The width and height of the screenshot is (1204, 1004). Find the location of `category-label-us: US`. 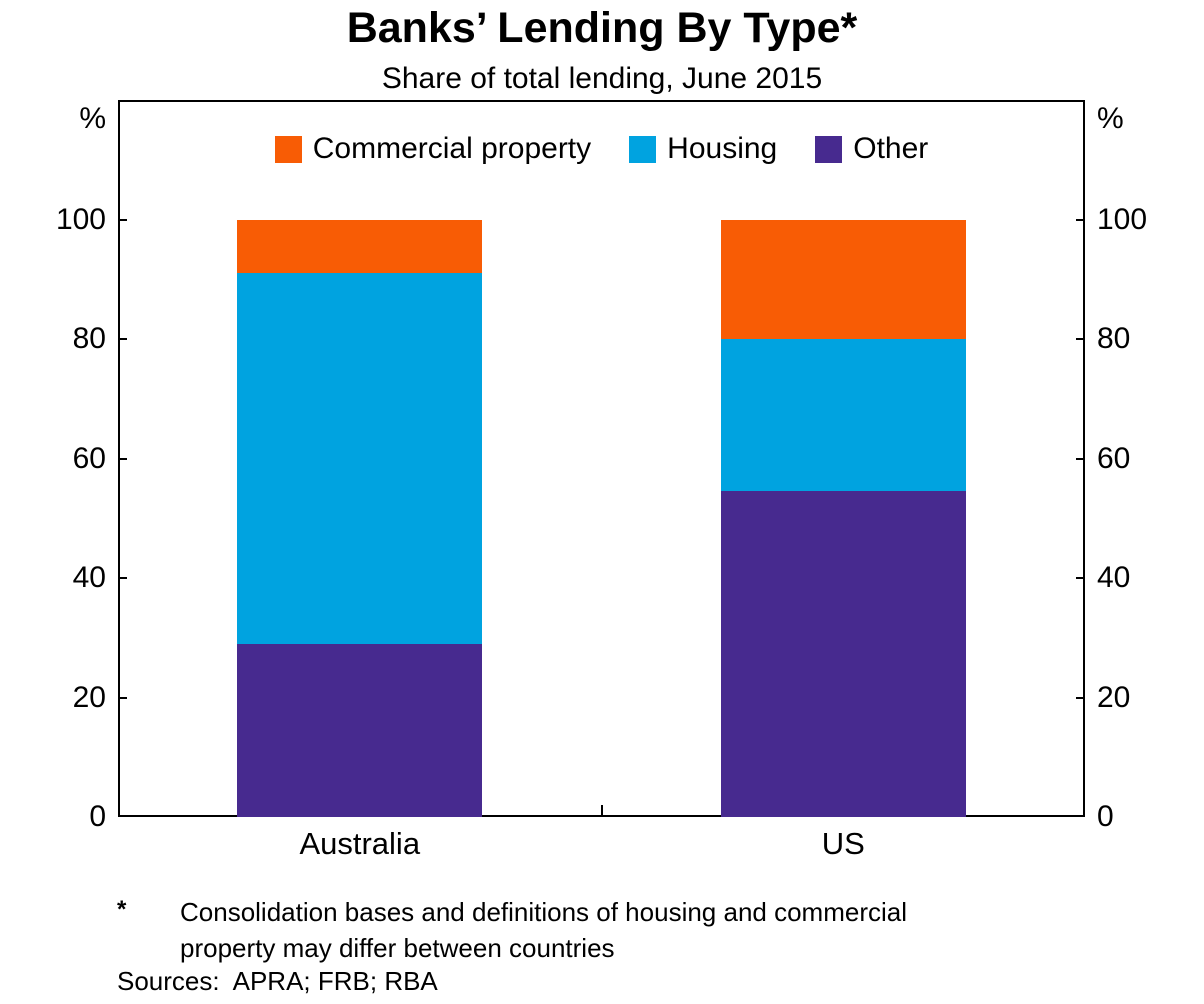

category-label-us: US is located at coordinates (843, 843).